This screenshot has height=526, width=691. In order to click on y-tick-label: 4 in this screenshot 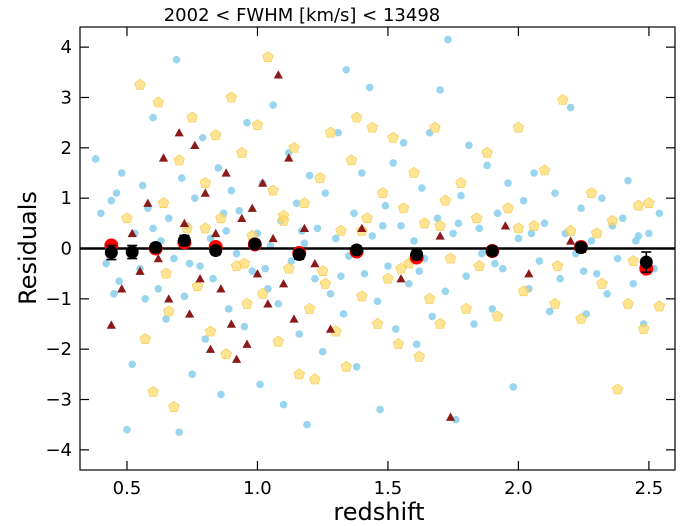, I will do `click(66, 47)`.